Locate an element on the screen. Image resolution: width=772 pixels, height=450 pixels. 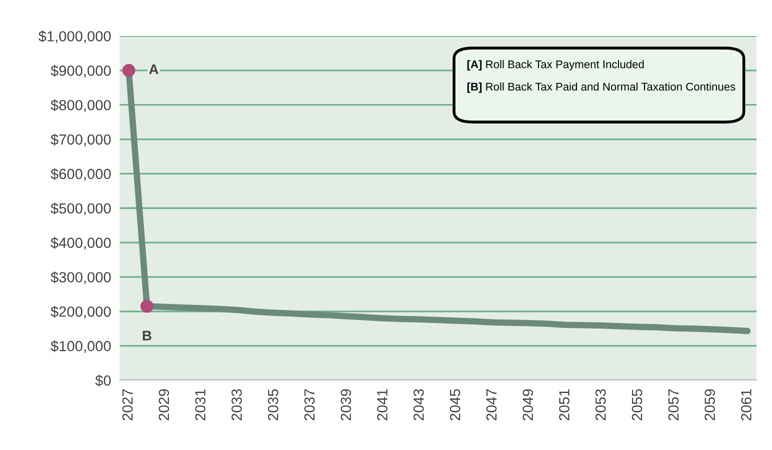
x-tick-label: 2051 is located at coordinates (564, 404).